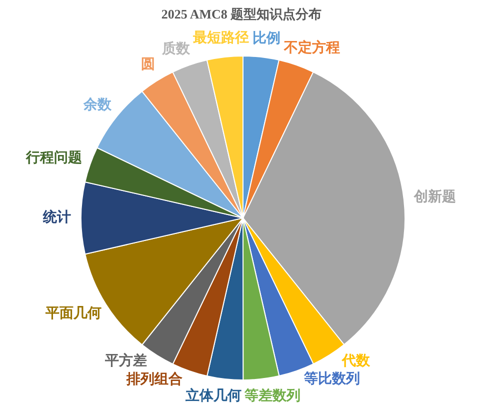 The height and width of the screenshot is (416, 483). Describe the element at coordinates (97, 104) in the screenshot. I see `slice-label: 余数` at that location.